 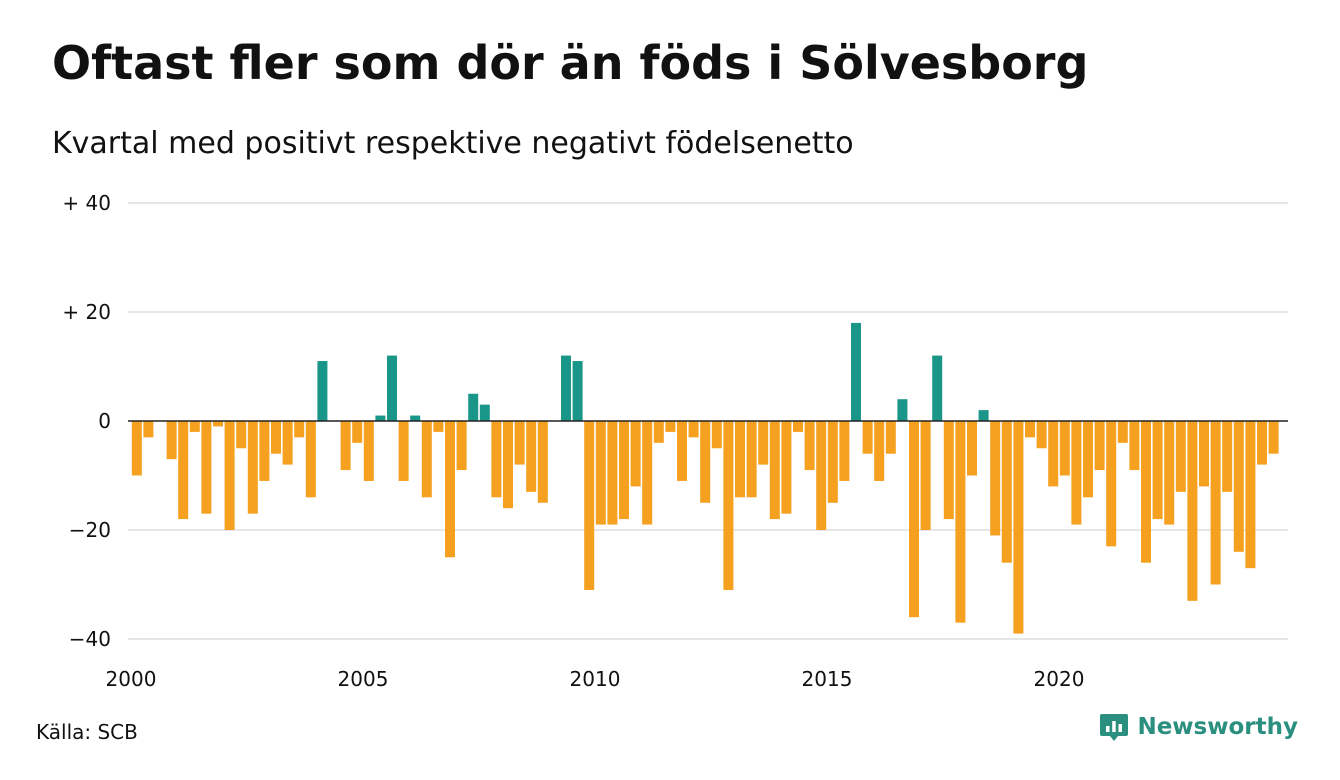 What do you see at coordinates (86, 312) in the screenshot?
I see `y-tick-label: + 20` at bounding box center [86, 312].